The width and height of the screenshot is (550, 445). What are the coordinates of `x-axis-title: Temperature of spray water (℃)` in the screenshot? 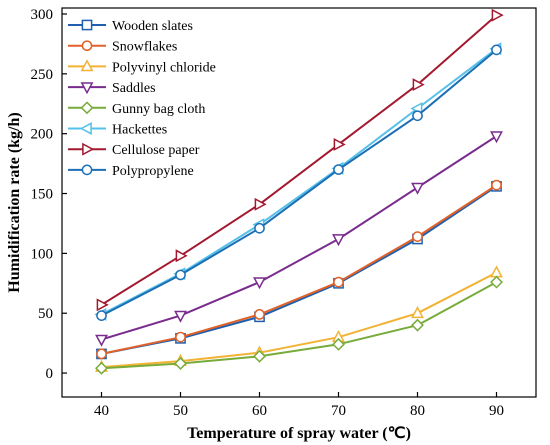 It's located at (299, 433).